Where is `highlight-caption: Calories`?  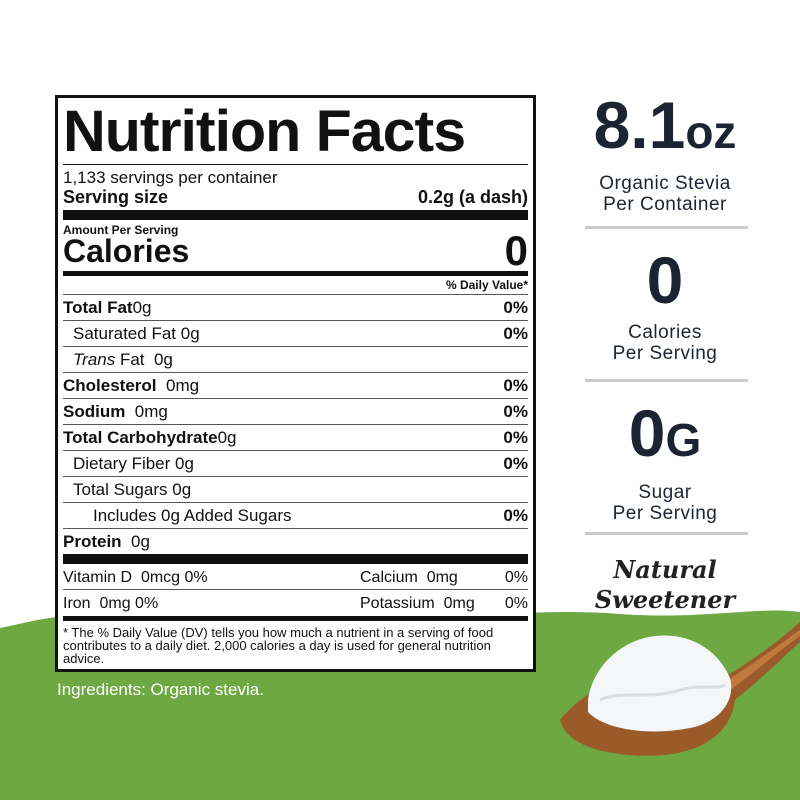 highlight-caption: Calories is located at coordinates (665, 332).